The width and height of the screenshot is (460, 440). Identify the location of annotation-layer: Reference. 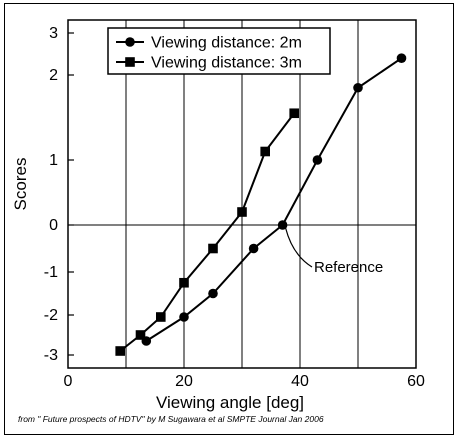
(334, 251).